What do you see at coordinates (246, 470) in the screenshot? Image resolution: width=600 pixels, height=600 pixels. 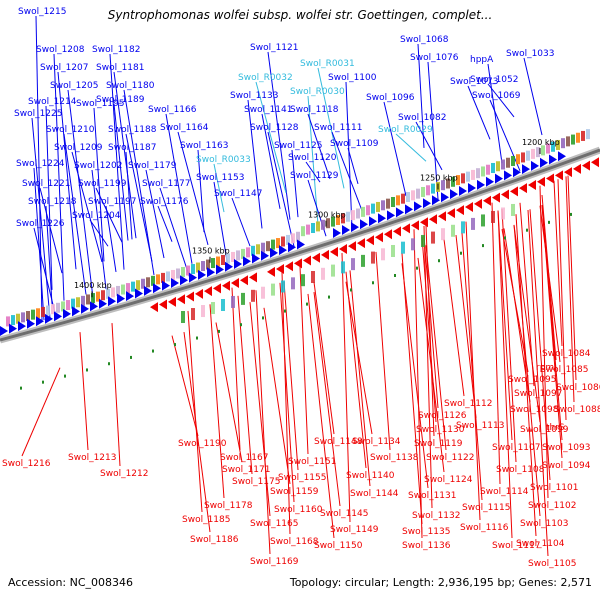 I see `gene-label: Swol_1171` at bounding box center [246, 470].